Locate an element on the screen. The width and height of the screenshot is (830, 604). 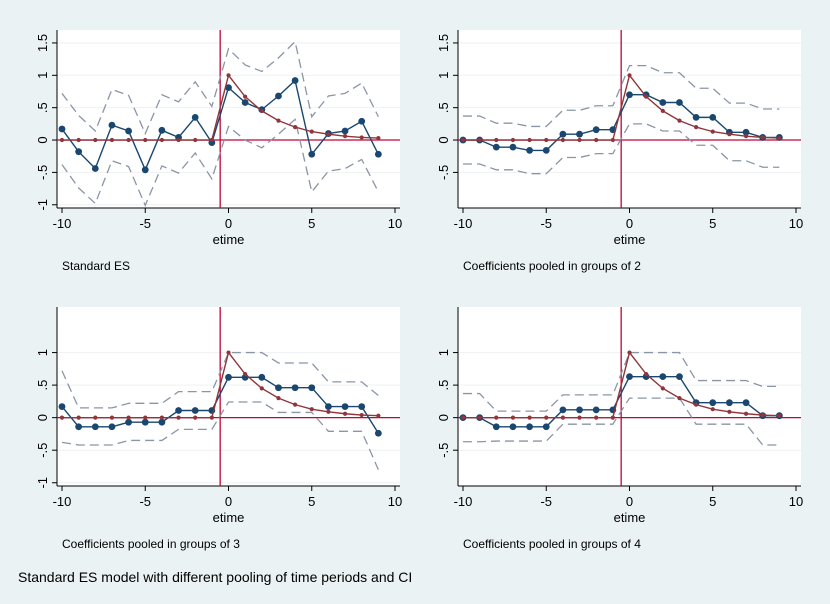
panel-subtitle: Standard ES is located at coordinates (96, 266).